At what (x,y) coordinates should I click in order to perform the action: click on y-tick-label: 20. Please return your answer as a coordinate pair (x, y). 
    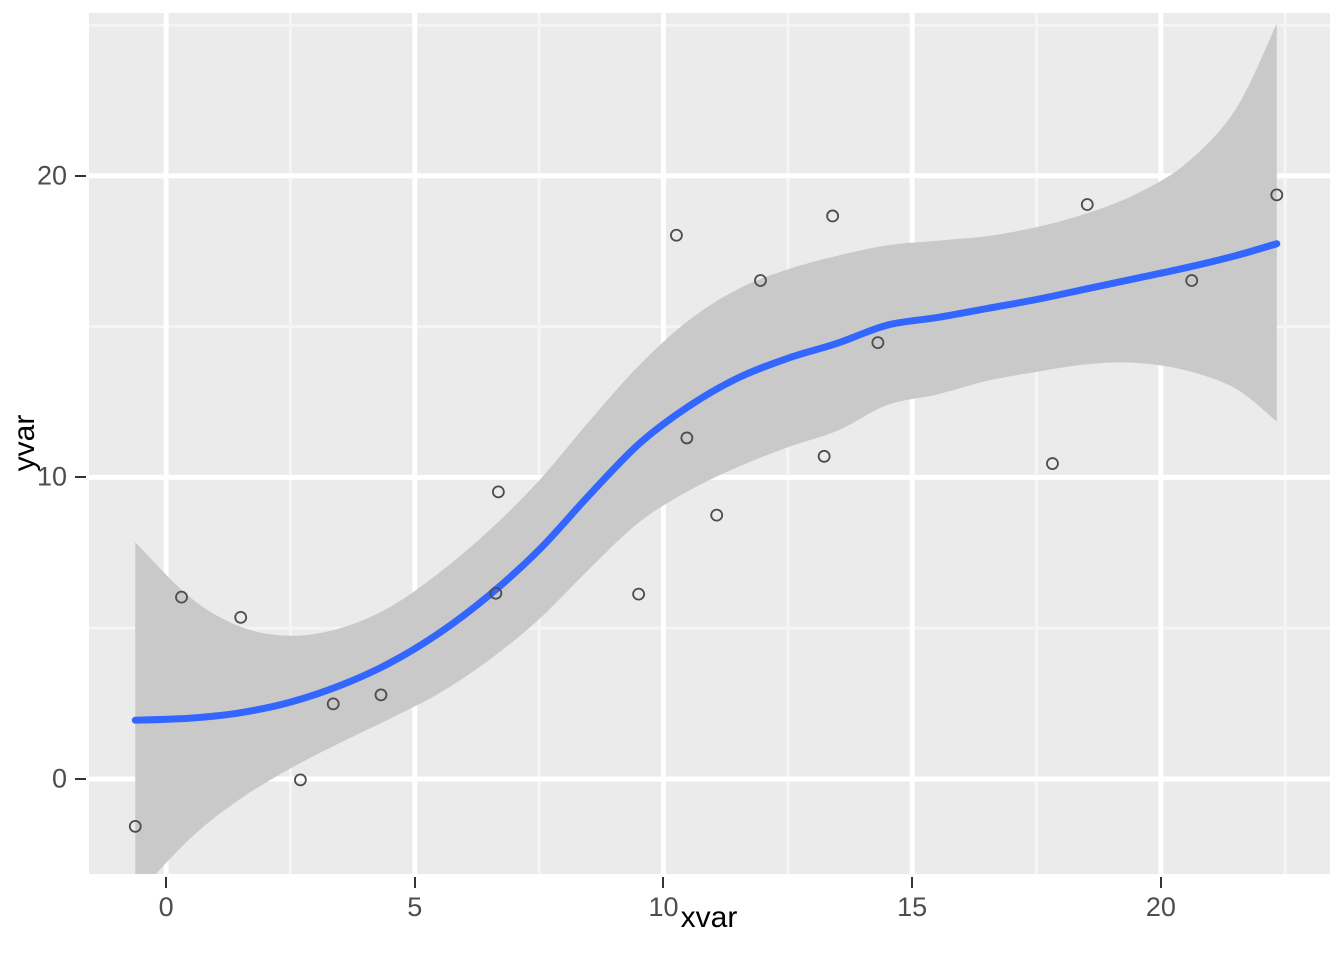
    Looking at the image, I should click on (51, 175).